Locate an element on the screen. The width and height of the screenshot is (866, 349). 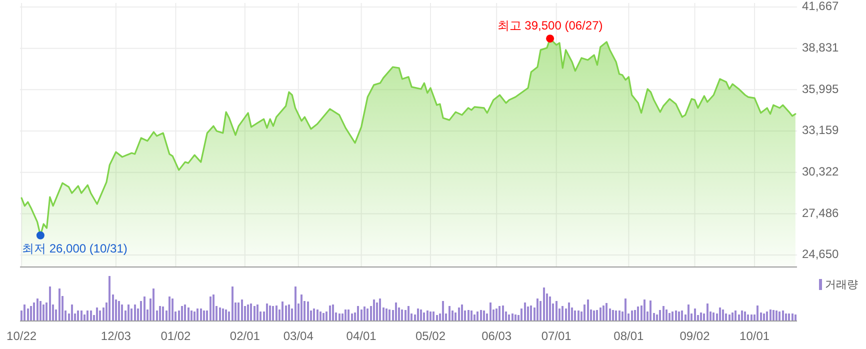
annotation: 최저 26,000 (10/31) is located at coordinates (75, 248).